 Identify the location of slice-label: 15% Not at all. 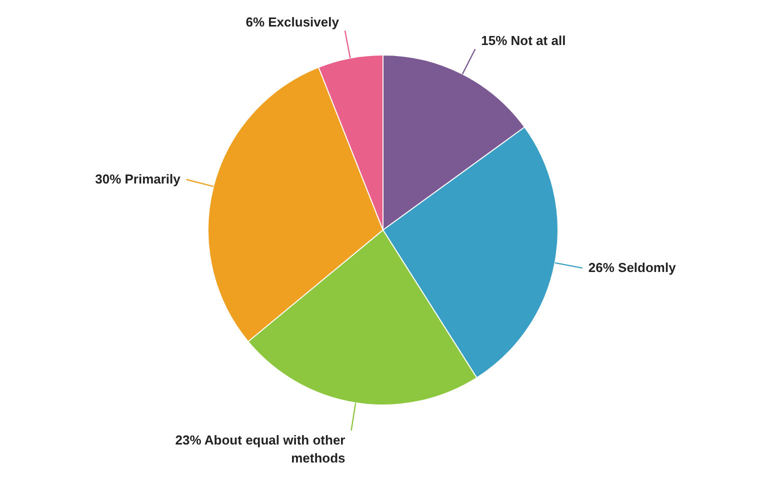
(523, 40).